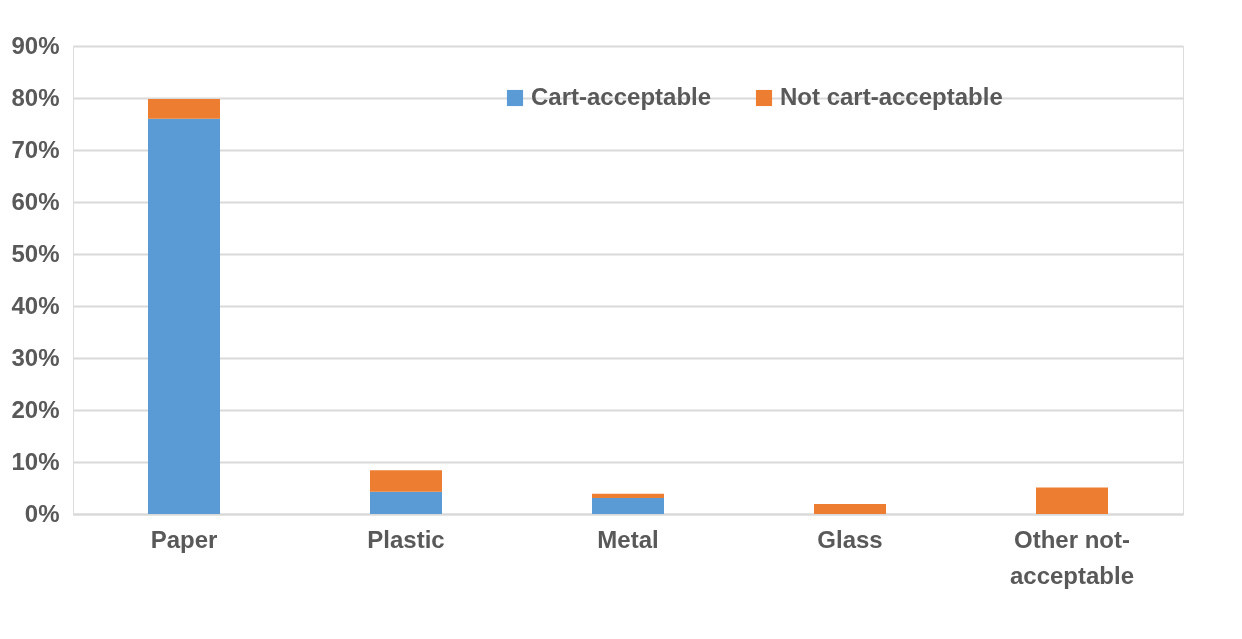  What do you see at coordinates (1072, 557) in the screenshot?
I see `x-tick-label: Other not-acceptable` at bounding box center [1072, 557].